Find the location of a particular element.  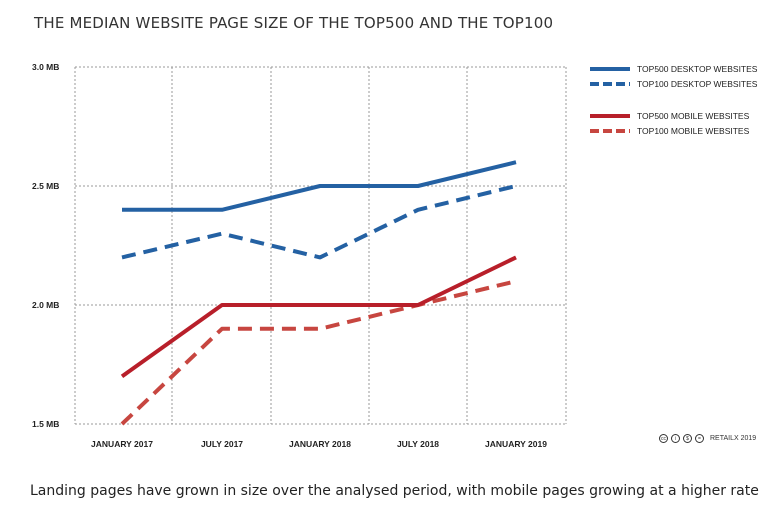

x-tick-label: JANUARY 2018 is located at coordinates (320, 444).